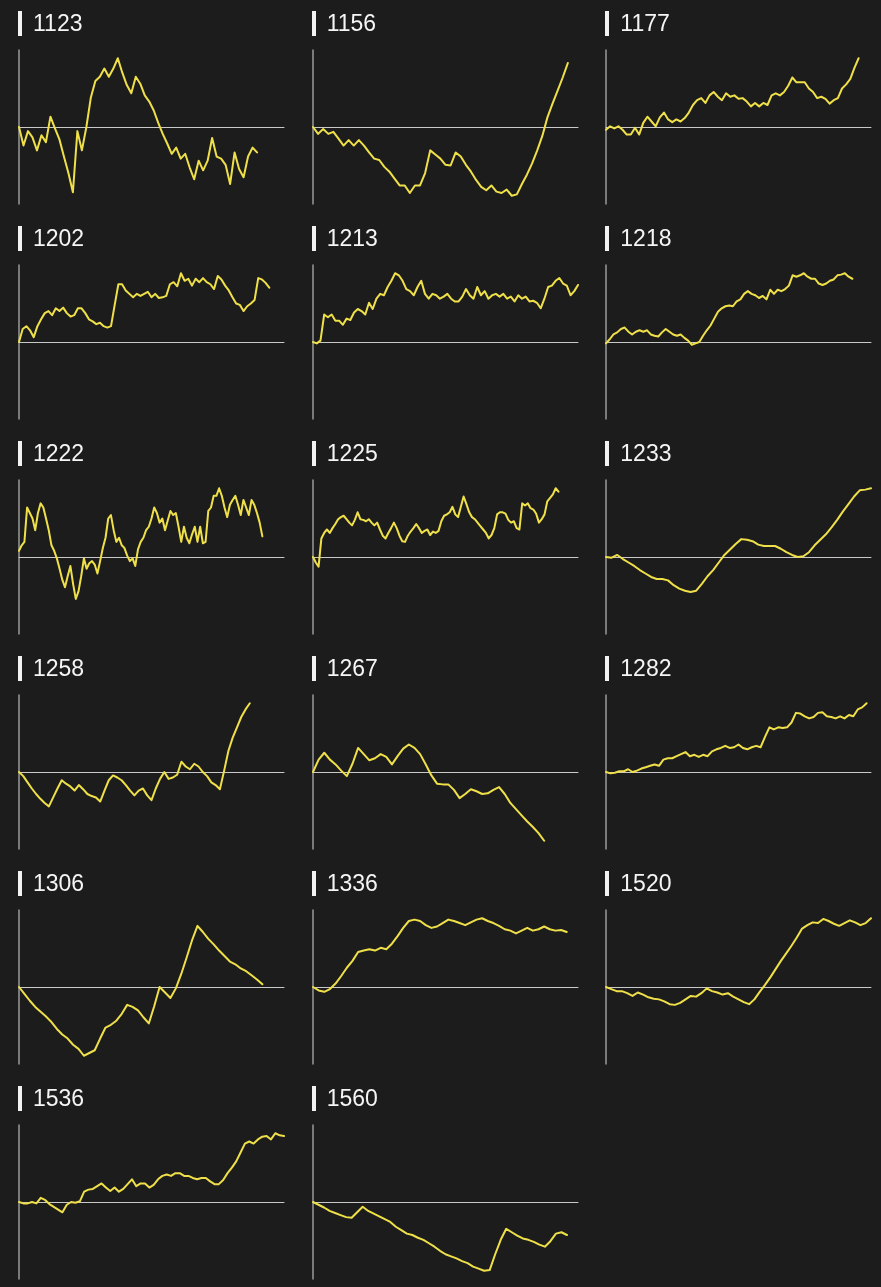  What do you see at coordinates (352, 668) in the screenshot?
I see `chart-title: 1267` at bounding box center [352, 668].